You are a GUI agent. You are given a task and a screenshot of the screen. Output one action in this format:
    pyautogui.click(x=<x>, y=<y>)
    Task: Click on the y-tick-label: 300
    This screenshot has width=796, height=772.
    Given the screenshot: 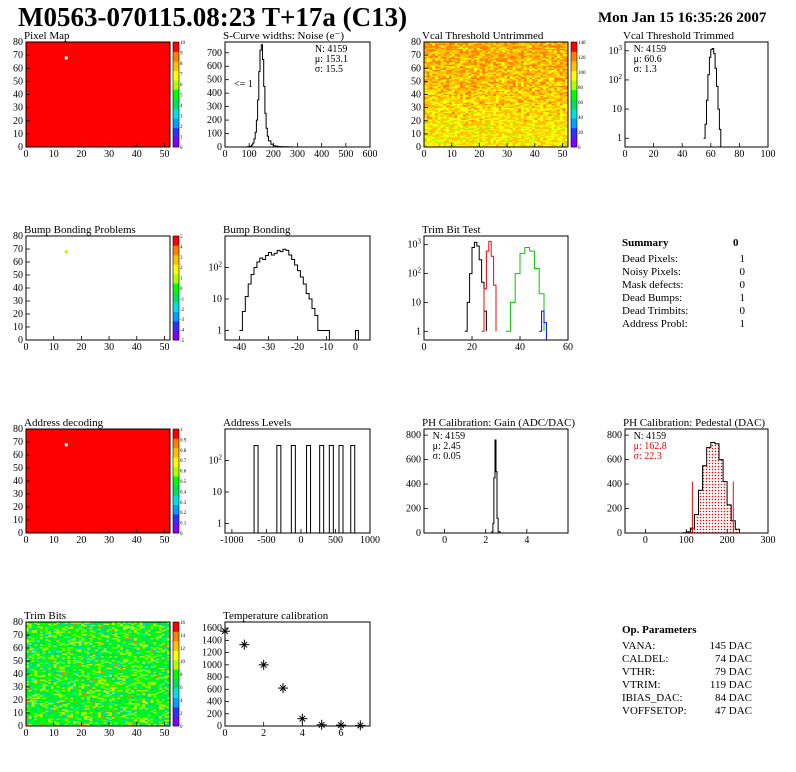 What is the action you would take?
    pyautogui.click(x=214, y=107)
    